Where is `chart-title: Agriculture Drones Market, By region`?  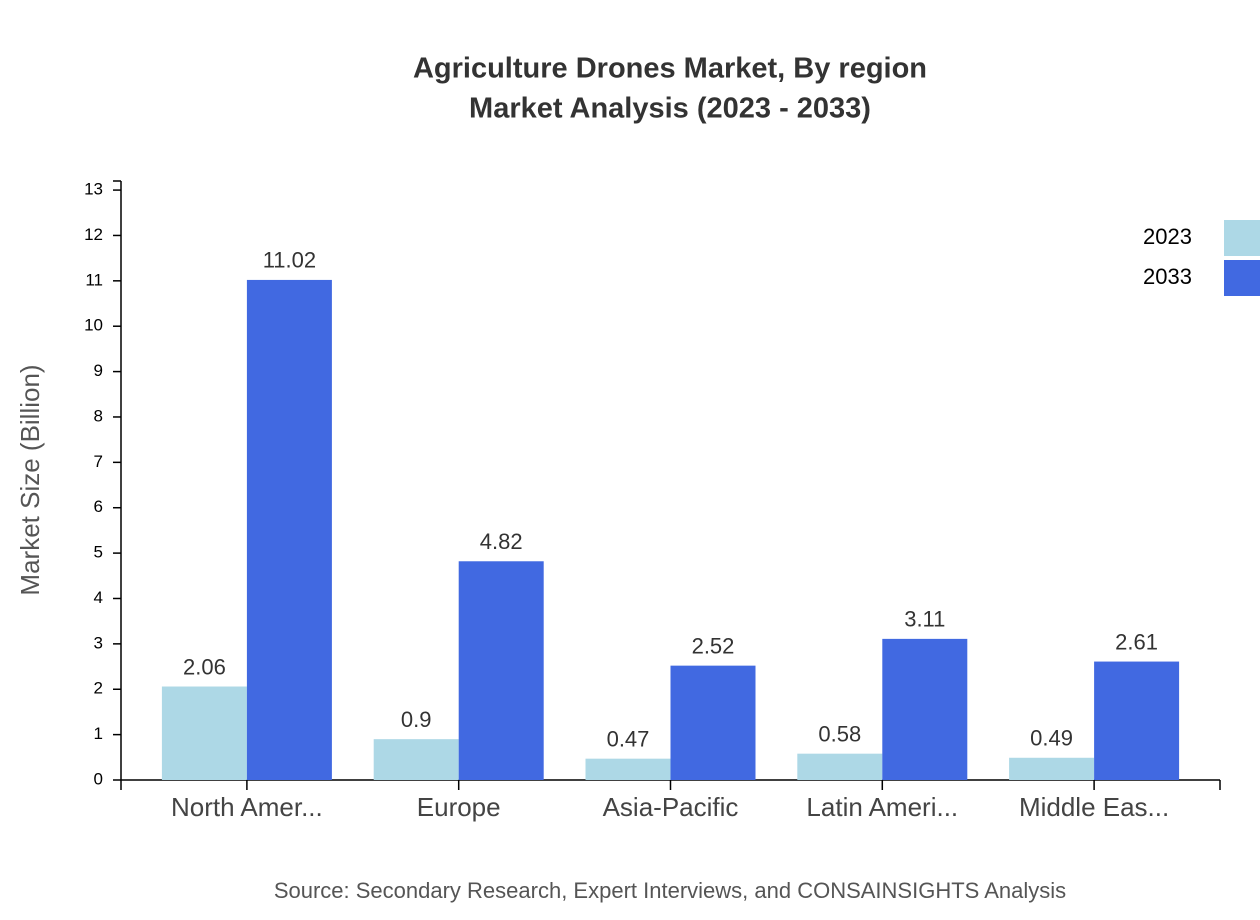
chart-title: Agriculture Drones Market, By region is located at coordinates (670, 69).